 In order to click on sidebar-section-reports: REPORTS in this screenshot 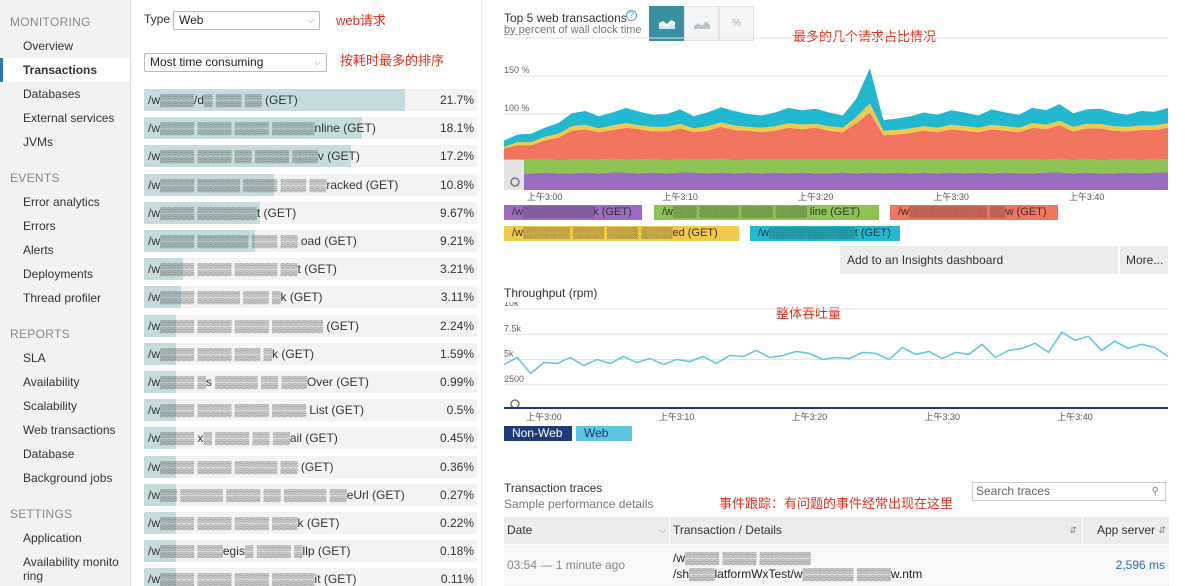, I will do `click(40, 334)`.